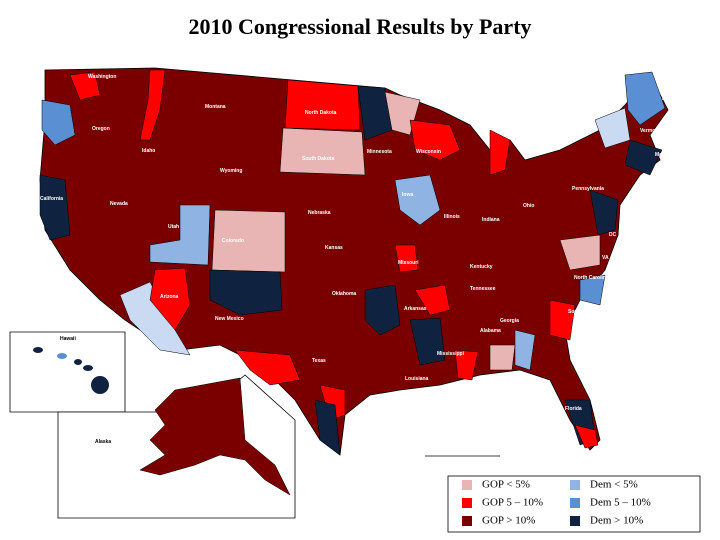  I want to click on legend-label: Dem < 5%, so click(614, 485).